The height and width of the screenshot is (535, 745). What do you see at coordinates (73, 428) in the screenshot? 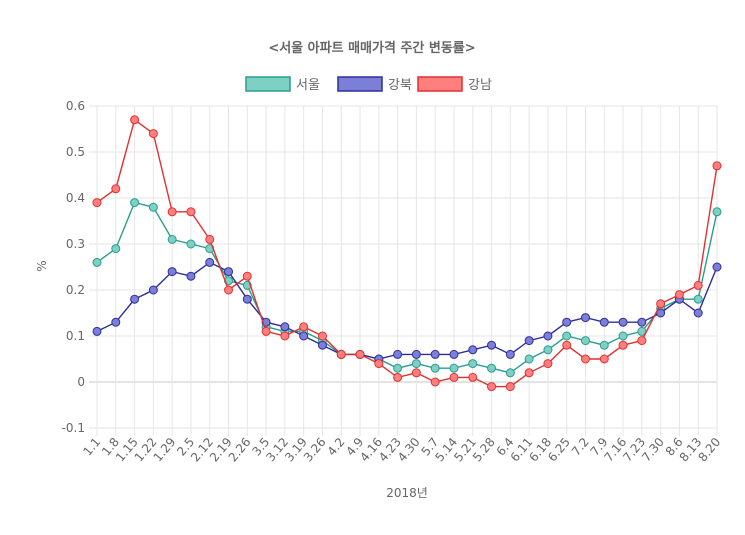
I see `y-tick-label: -0.1` at bounding box center [73, 428].